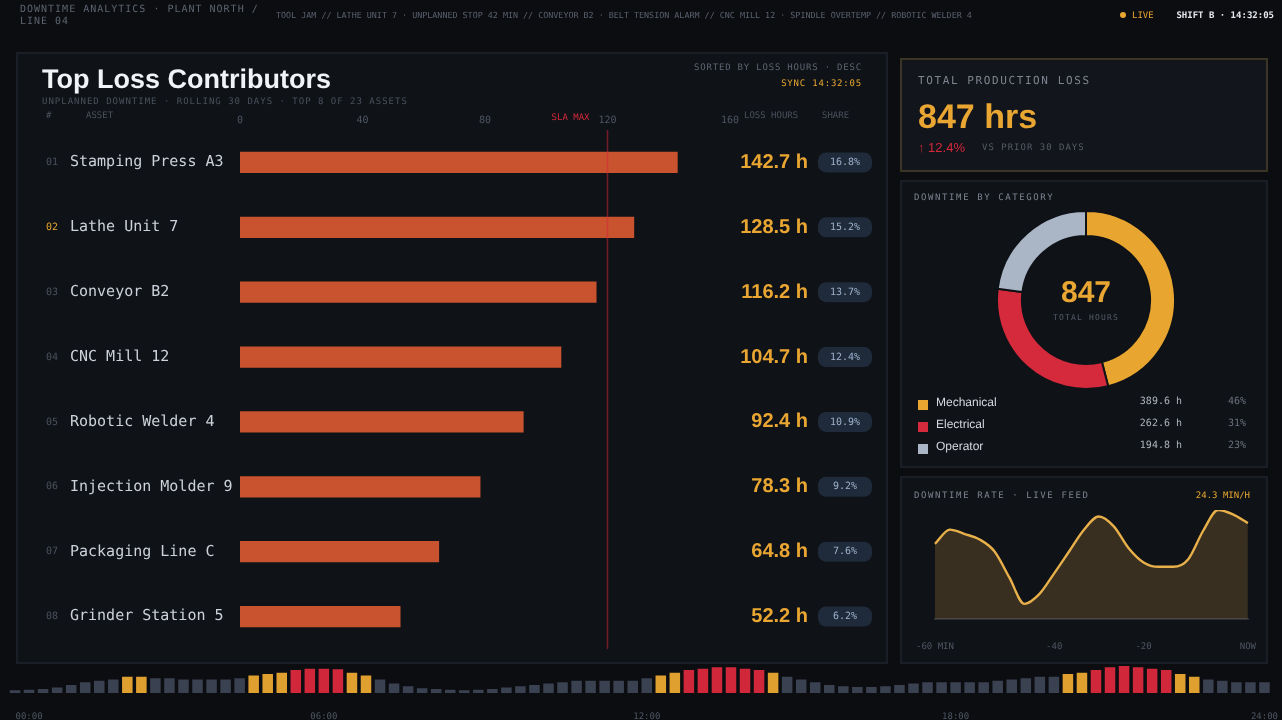  What do you see at coordinates (978, 118) in the screenshot?
I see `text: 847 hrs` at bounding box center [978, 118].